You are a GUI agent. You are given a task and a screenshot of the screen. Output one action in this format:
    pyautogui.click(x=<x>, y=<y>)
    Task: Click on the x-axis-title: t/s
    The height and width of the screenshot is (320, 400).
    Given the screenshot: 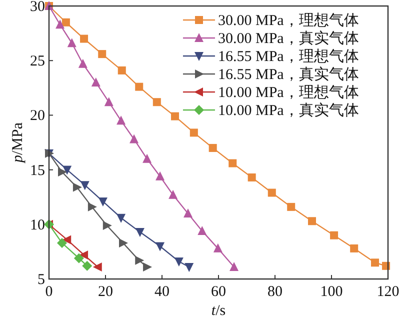 What is the action you would take?
    pyautogui.click(x=218, y=311)
    